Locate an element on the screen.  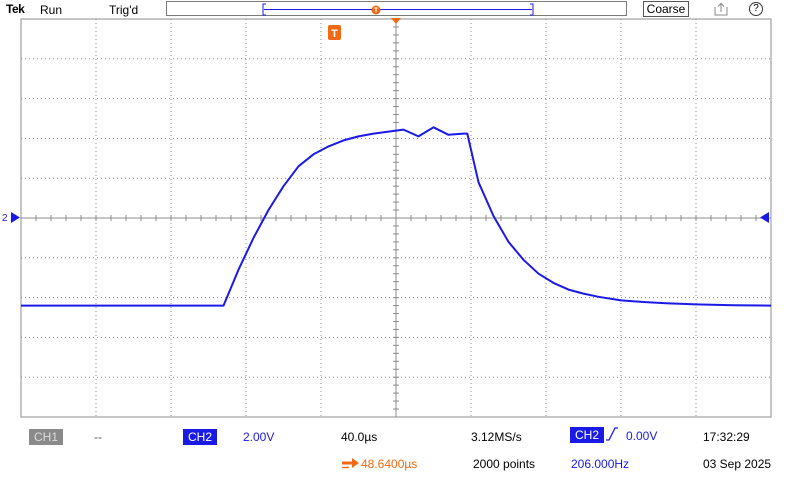
trigger-marker-box is located at coordinates (334, 32).